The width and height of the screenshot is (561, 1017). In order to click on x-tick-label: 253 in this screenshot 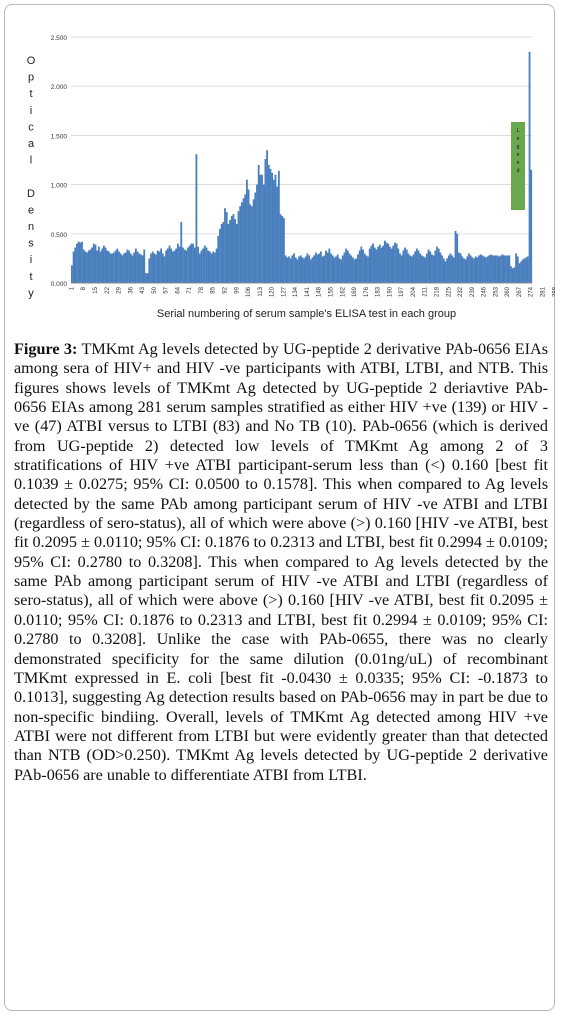, I will do `click(496, 291)`.